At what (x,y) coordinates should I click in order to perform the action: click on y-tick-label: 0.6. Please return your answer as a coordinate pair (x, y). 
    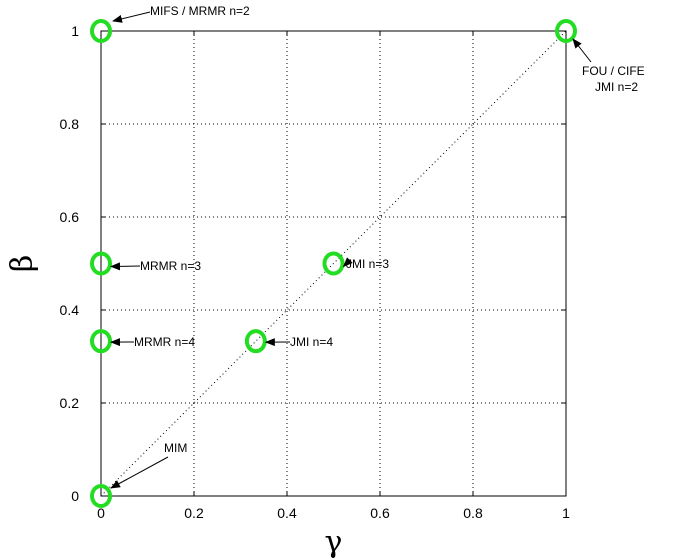
    Looking at the image, I should click on (70, 217).